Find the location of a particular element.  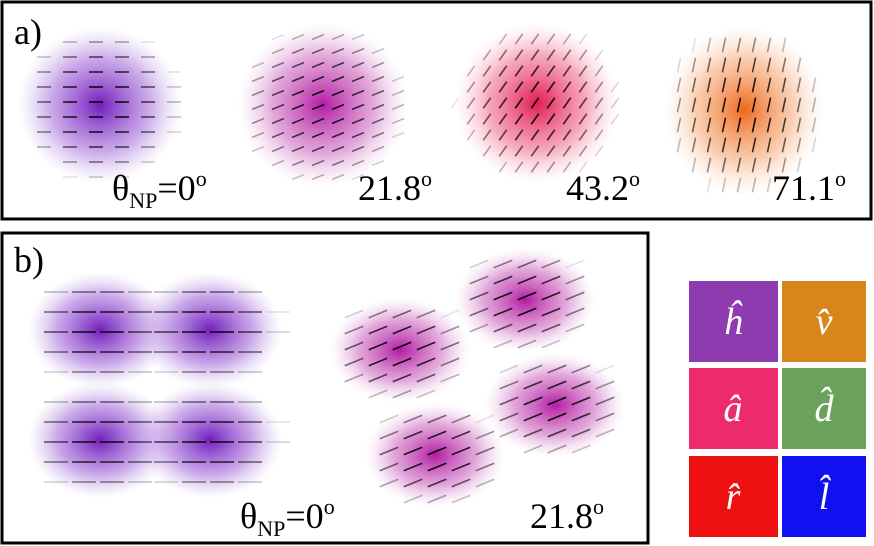

value: 21.8 is located at coordinates (389, 188).